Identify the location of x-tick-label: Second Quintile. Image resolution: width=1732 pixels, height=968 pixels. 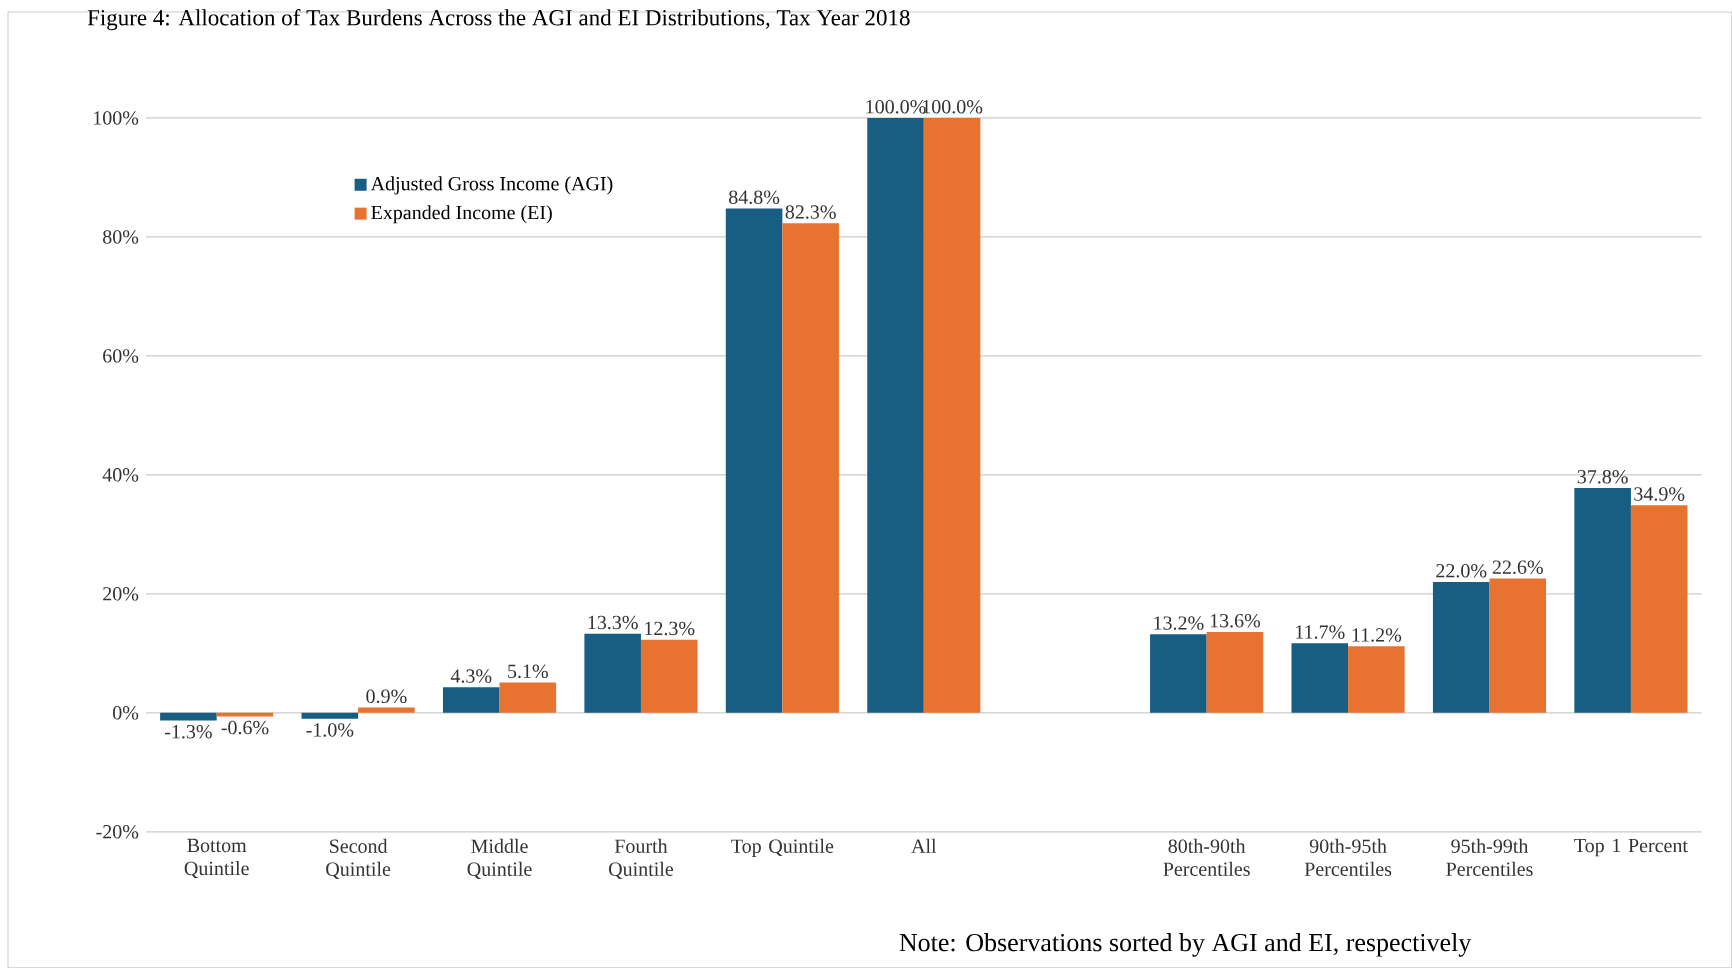
(358, 858).